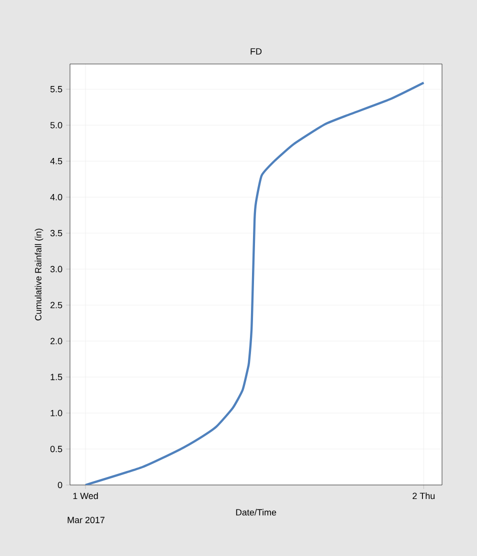 Image resolution: width=477 pixels, height=556 pixels. What do you see at coordinates (56, 341) in the screenshot?
I see `y-tick-label: 2.0` at bounding box center [56, 341].